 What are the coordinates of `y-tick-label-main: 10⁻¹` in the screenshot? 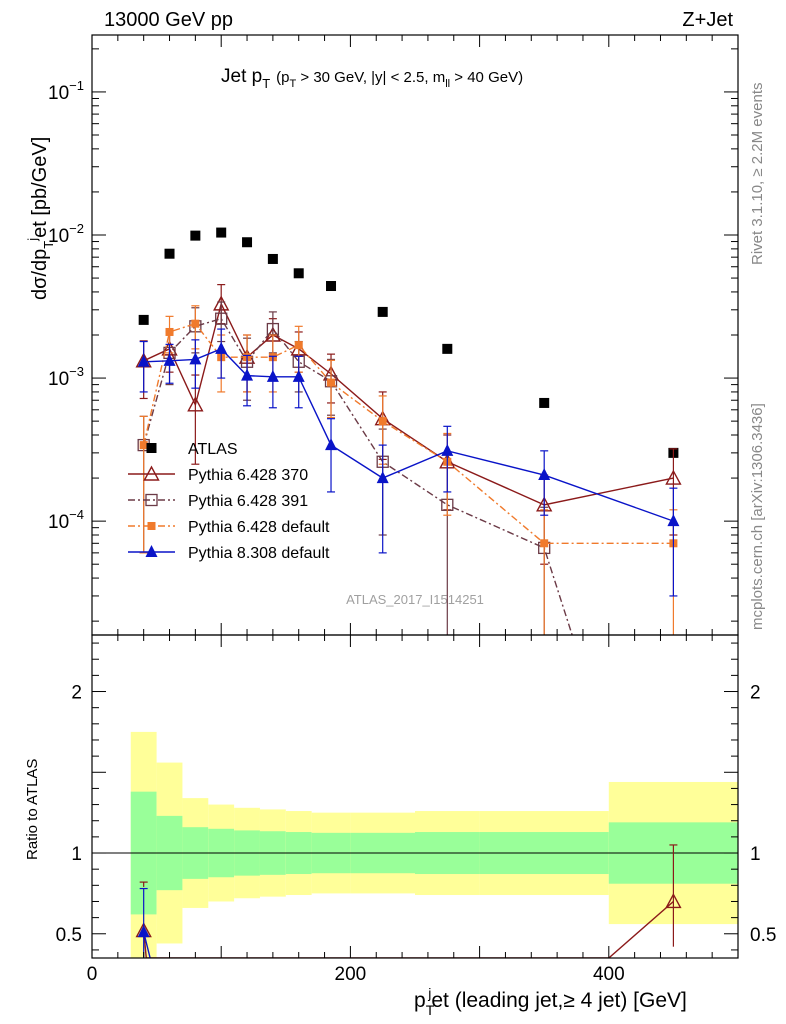 It's located at (66, 91).